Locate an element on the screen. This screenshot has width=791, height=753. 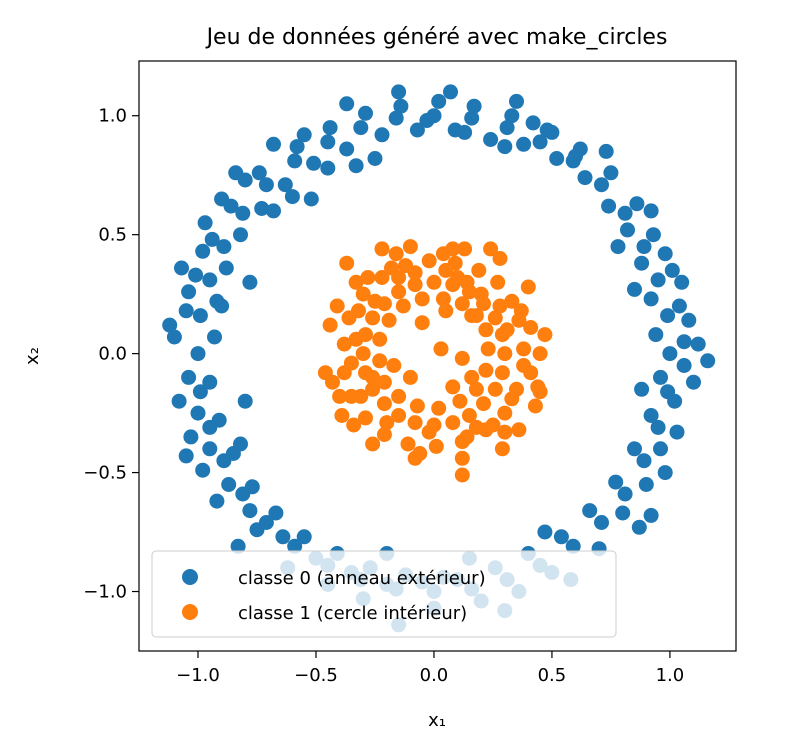
y-tick-label-4: 1.0 is located at coordinates (112, 116).